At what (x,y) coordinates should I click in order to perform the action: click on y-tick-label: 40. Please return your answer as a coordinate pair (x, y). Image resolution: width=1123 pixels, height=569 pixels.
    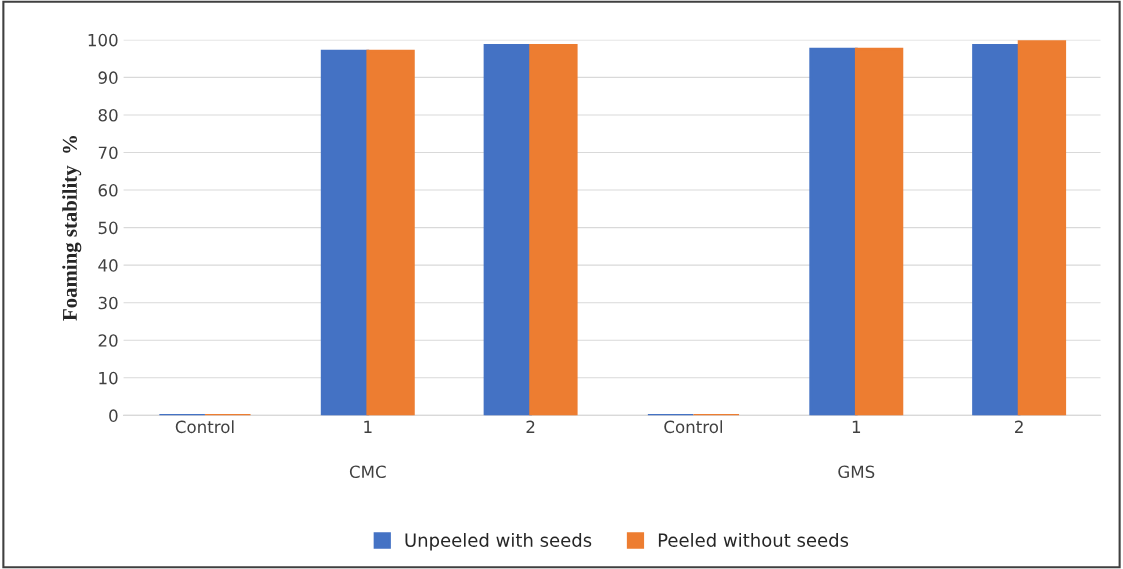
    Looking at the image, I should click on (108, 265).